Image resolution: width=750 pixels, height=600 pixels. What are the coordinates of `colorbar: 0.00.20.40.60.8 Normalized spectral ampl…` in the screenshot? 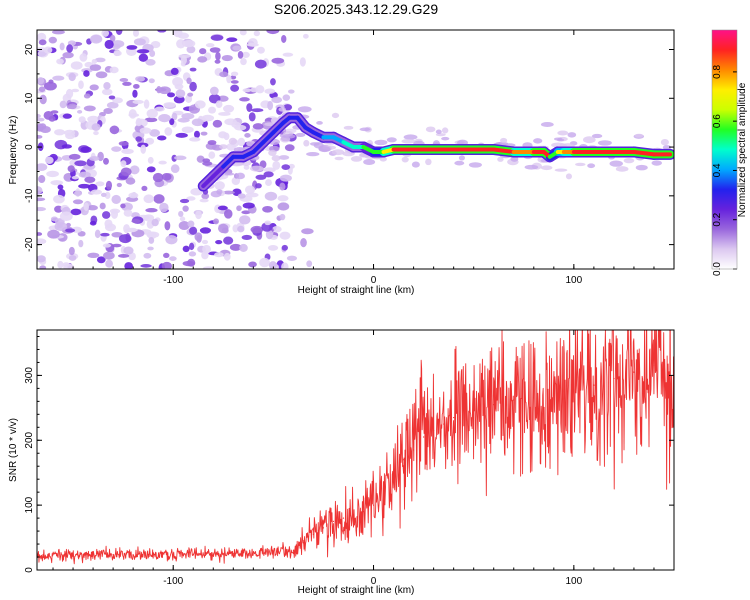 It's located at (729, 152).